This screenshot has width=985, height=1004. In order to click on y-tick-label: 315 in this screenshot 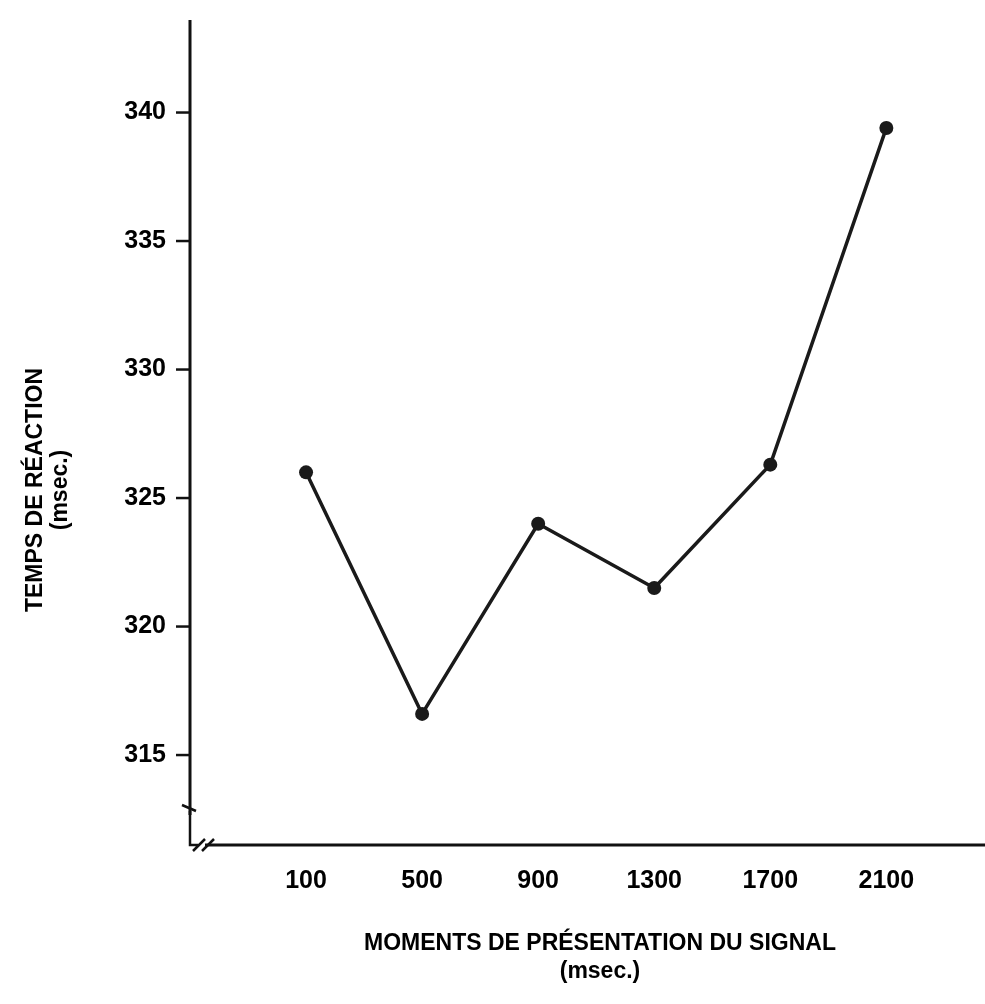, I will do `click(145, 752)`.